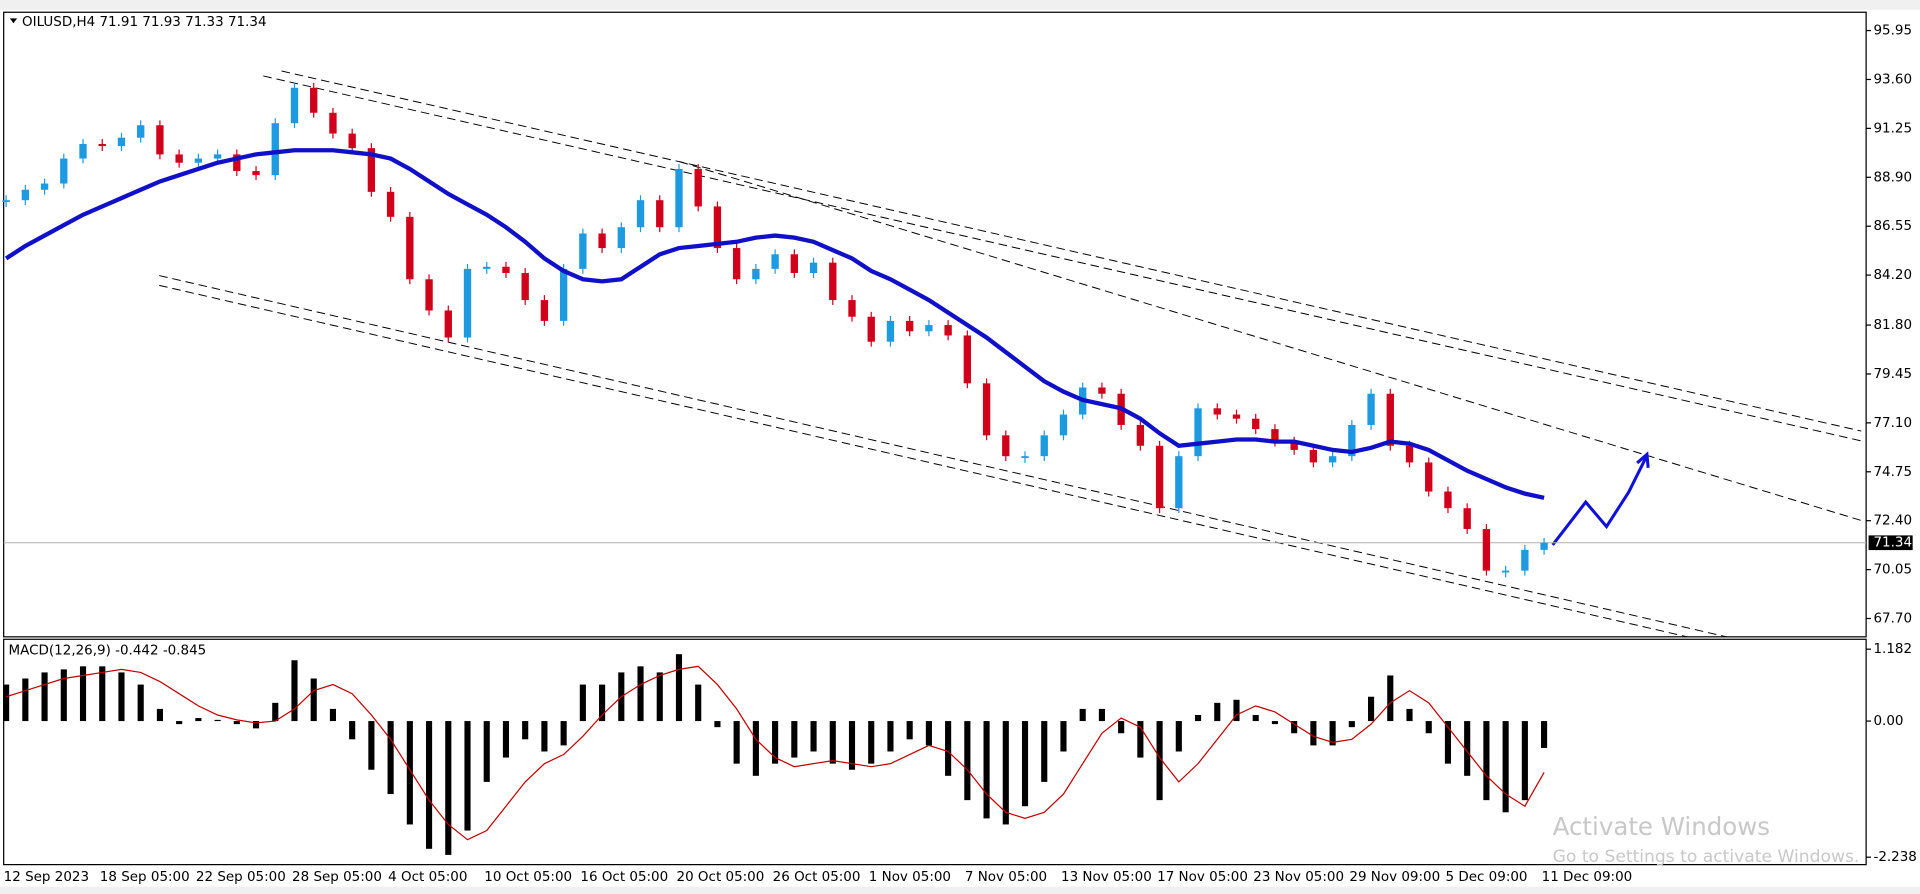  What do you see at coordinates (1661, 826) in the screenshot?
I see `watermark-title: Activate Windows` at bounding box center [1661, 826].